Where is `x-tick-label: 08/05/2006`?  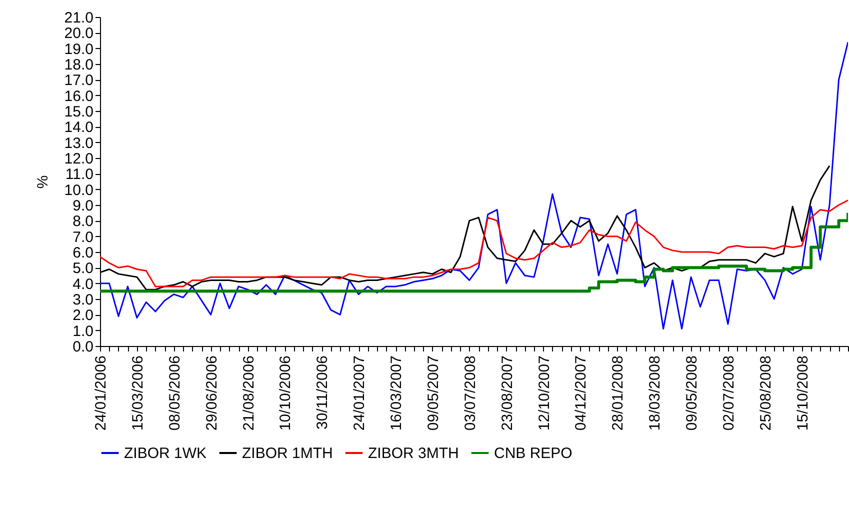 x-tick-label: 08/05/2006 is located at coordinates (175, 393).